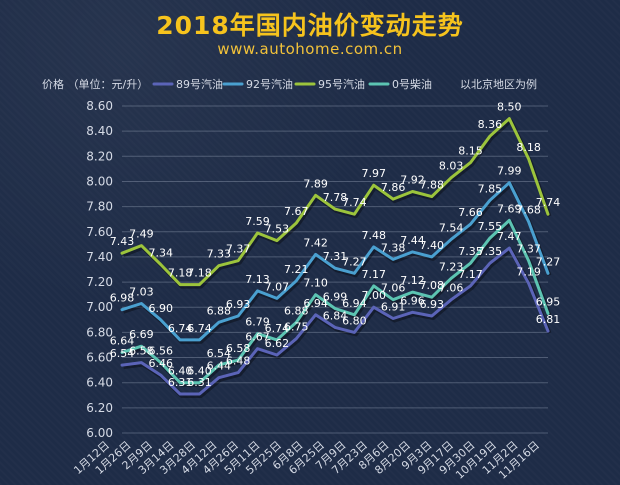 Image resolution: width=620 pixels, height=485 pixels. What do you see at coordinates (238, 249) in the screenshot?
I see `data-label: 7.37` at bounding box center [238, 249].